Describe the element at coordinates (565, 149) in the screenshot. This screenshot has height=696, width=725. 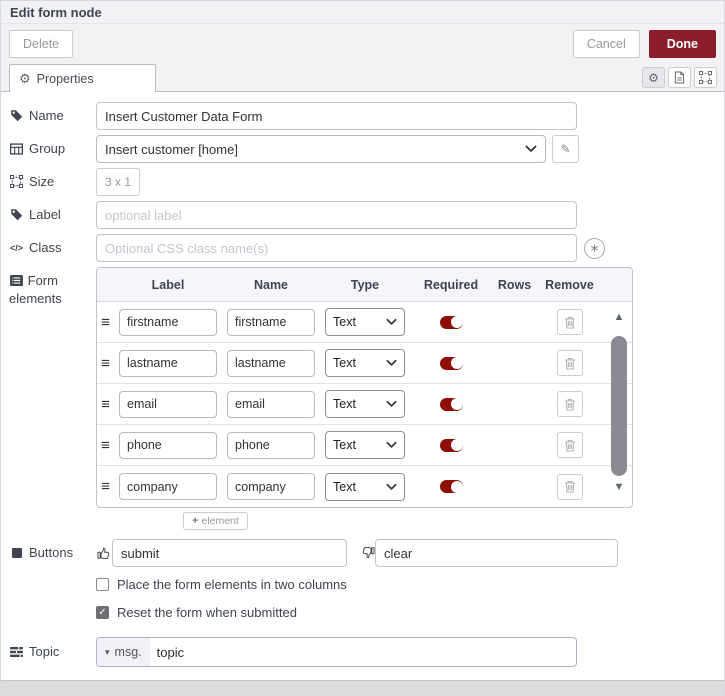
I see `edit-group-button: ✎` at that location.